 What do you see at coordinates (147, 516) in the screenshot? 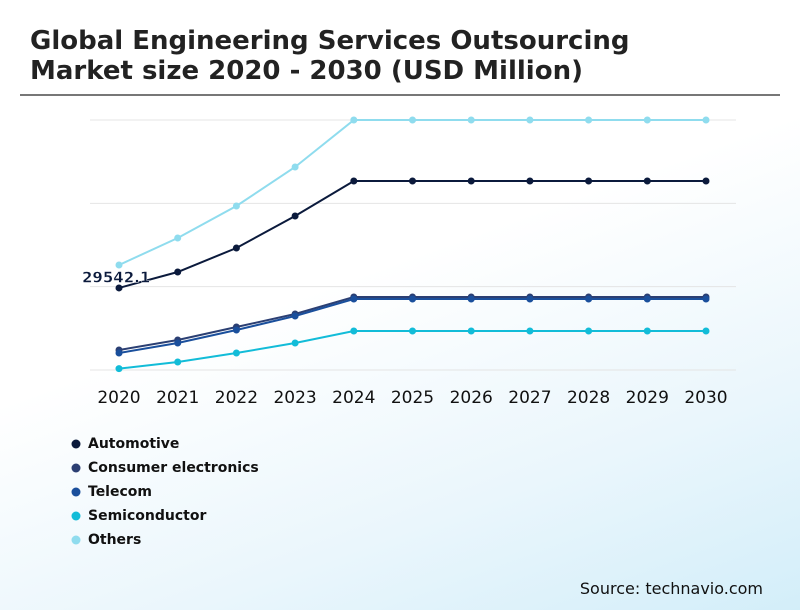
I see `legend-label: Semiconductor` at bounding box center [147, 516].